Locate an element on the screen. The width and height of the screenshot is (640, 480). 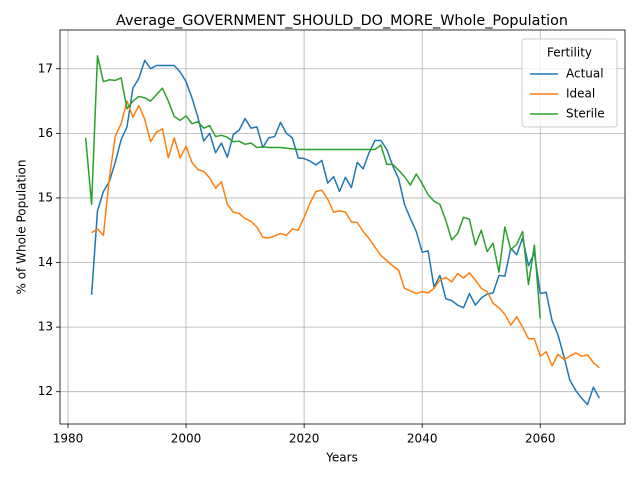
y-tick-label: 17 is located at coordinates (45, 68).